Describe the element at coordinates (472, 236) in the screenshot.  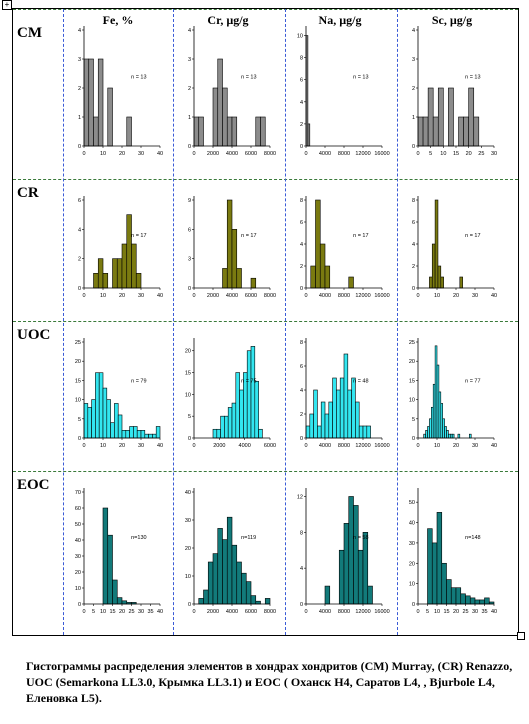
I see `sample-size-label: n = 17` at that location.